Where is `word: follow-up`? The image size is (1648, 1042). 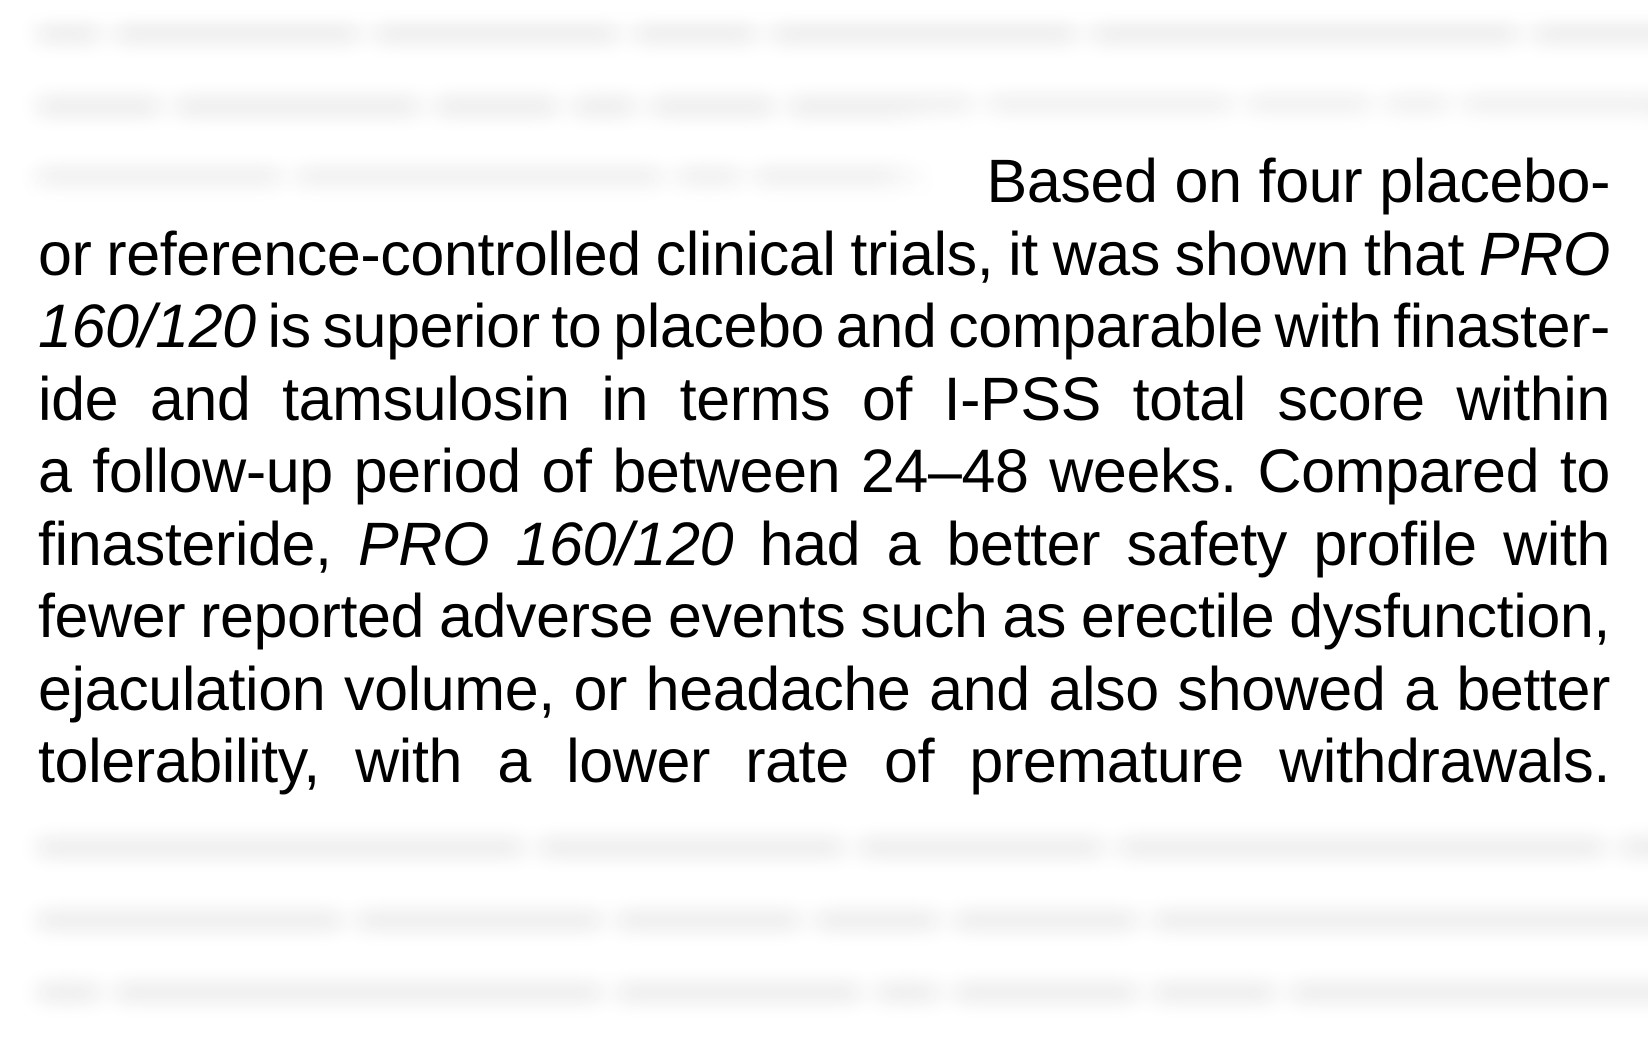
word: follow-up is located at coordinates (212, 471).